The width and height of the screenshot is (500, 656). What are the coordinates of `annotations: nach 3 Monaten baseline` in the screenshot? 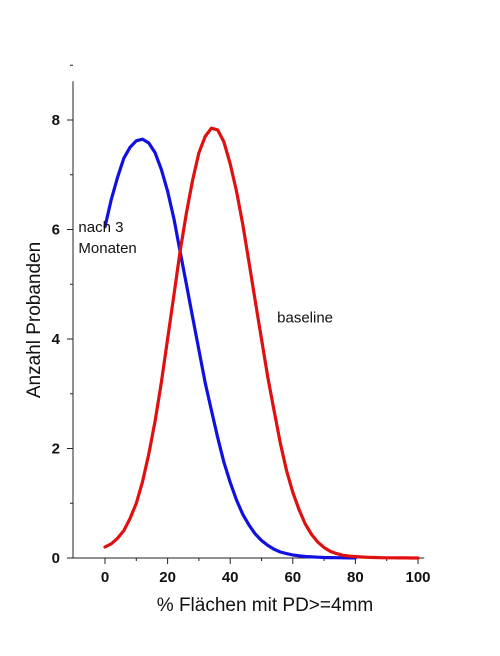 It's located at (205, 272).